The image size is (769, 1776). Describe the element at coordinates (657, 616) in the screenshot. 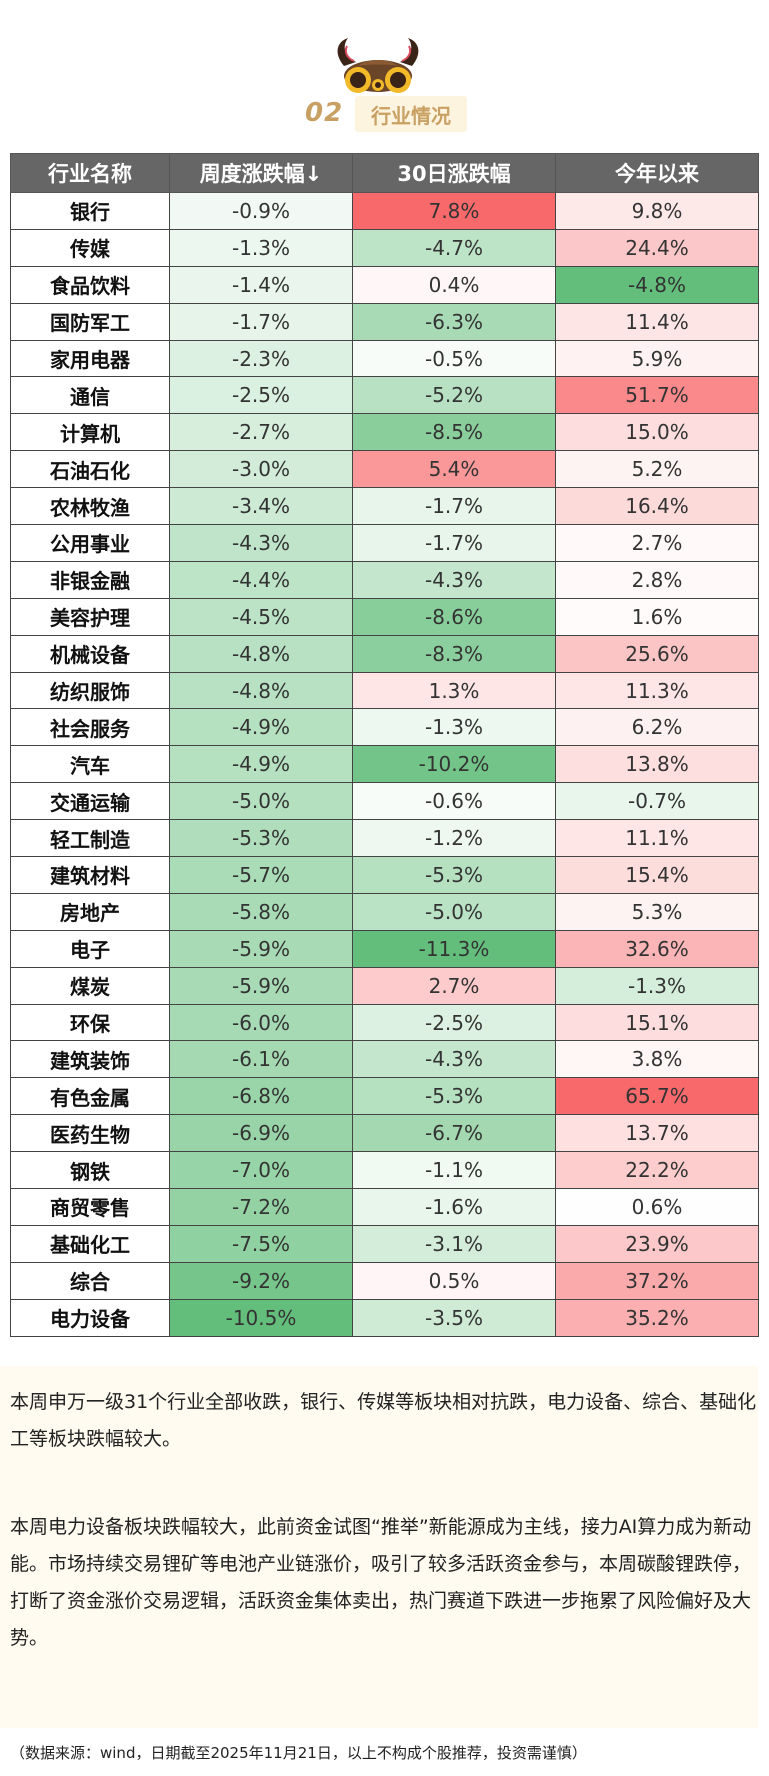

I see `ytd-change-cell: 1.6%` at that location.